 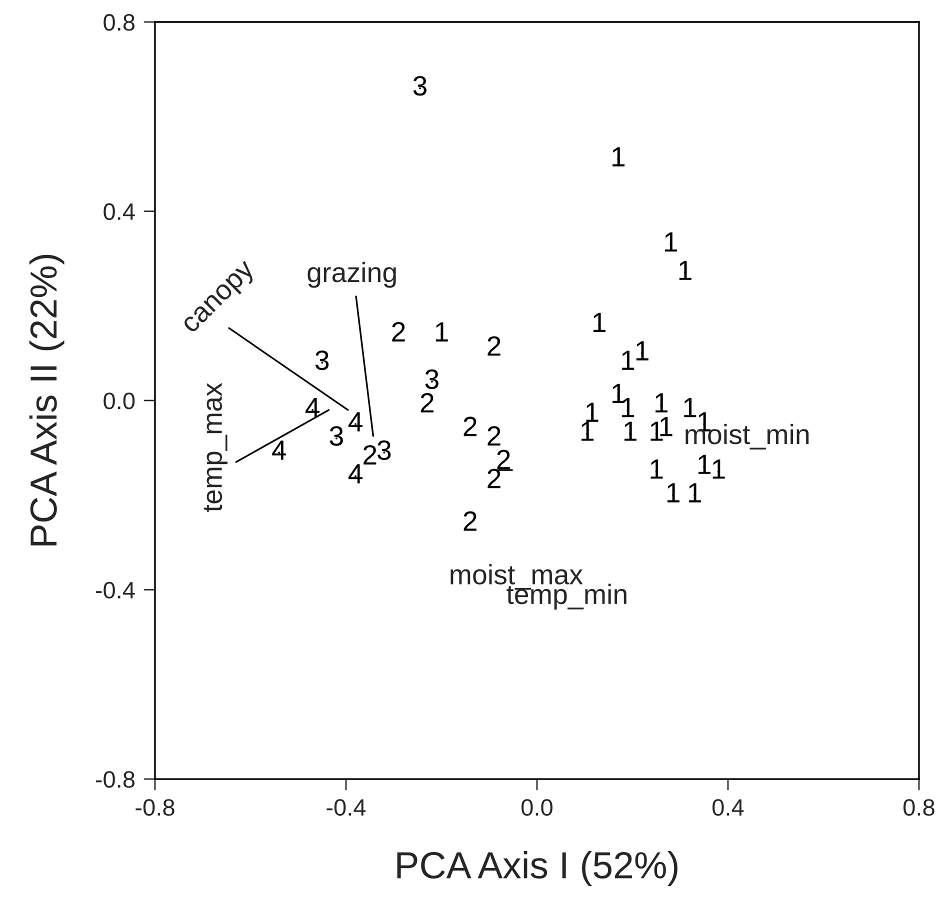 What do you see at coordinates (346, 807) in the screenshot?
I see `x-tick-label: -0.4` at bounding box center [346, 807].